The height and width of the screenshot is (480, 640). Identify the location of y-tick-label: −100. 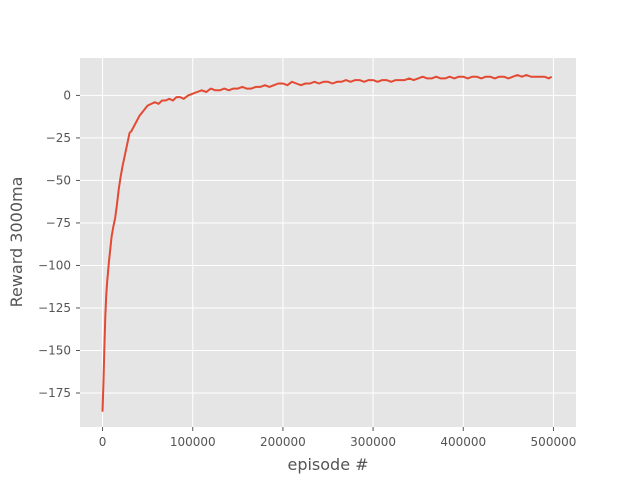
(54, 265).